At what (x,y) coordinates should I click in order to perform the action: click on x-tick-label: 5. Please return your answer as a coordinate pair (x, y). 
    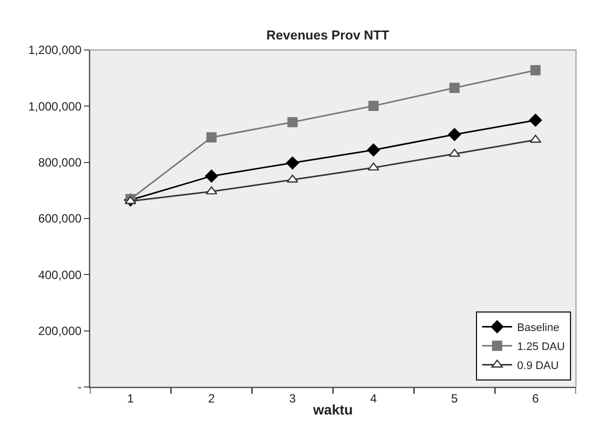
    Looking at the image, I should click on (454, 398).